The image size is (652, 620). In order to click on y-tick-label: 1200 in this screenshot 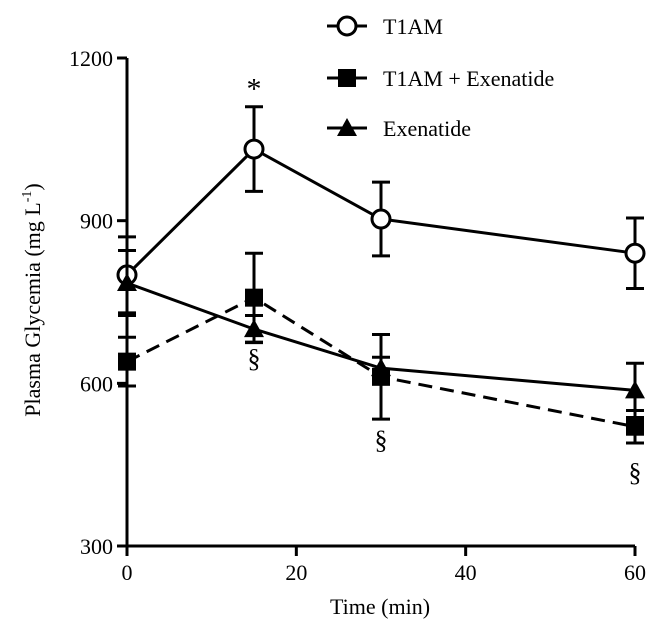, I will do `click(91, 58)`.